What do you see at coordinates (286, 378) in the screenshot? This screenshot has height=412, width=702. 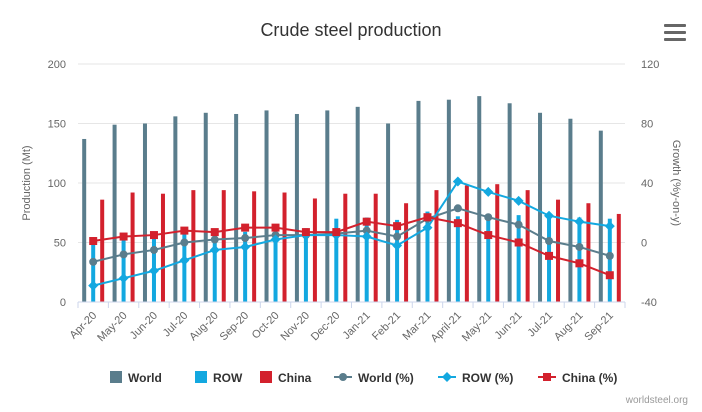 I see `legend-item: China` at bounding box center [286, 378].